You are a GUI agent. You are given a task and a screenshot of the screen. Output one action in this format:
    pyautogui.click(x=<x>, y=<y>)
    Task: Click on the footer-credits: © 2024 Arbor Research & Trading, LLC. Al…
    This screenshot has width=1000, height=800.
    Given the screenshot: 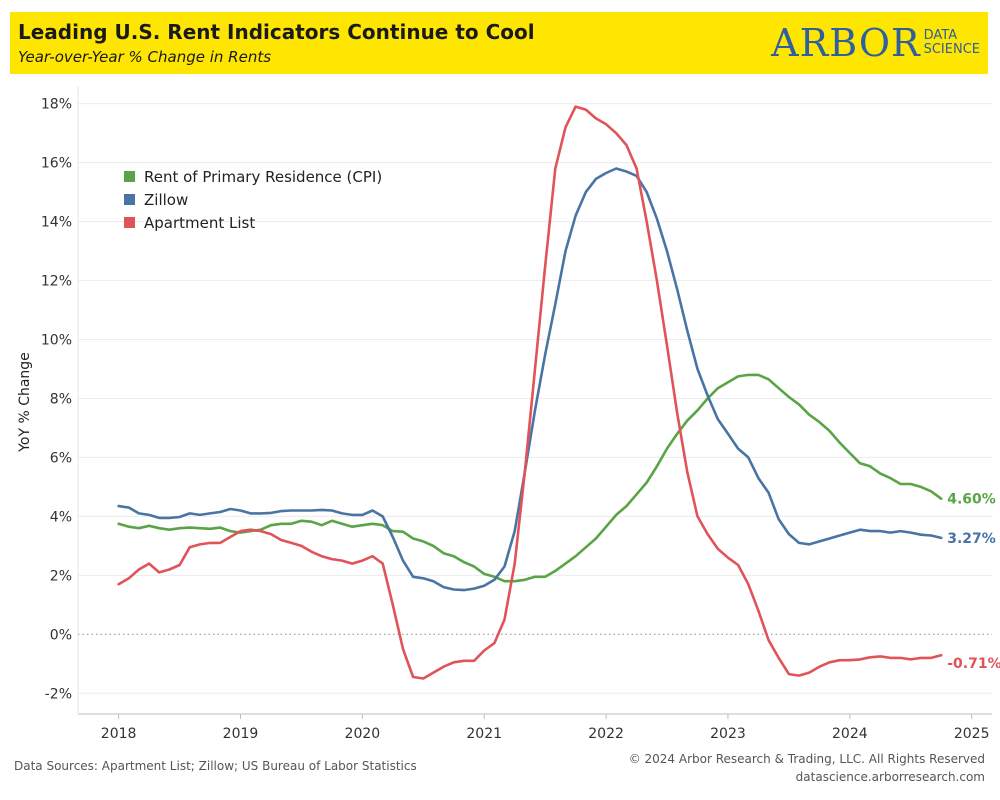 What is the action you would take?
    pyautogui.click(x=807, y=768)
    